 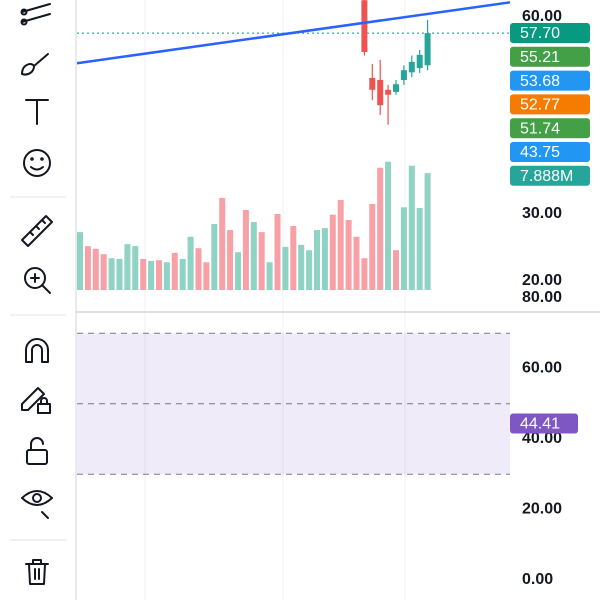 What do you see at coordinates (540, 81) in the screenshot?
I see `price-badge-label: 53.68` at bounding box center [540, 81].